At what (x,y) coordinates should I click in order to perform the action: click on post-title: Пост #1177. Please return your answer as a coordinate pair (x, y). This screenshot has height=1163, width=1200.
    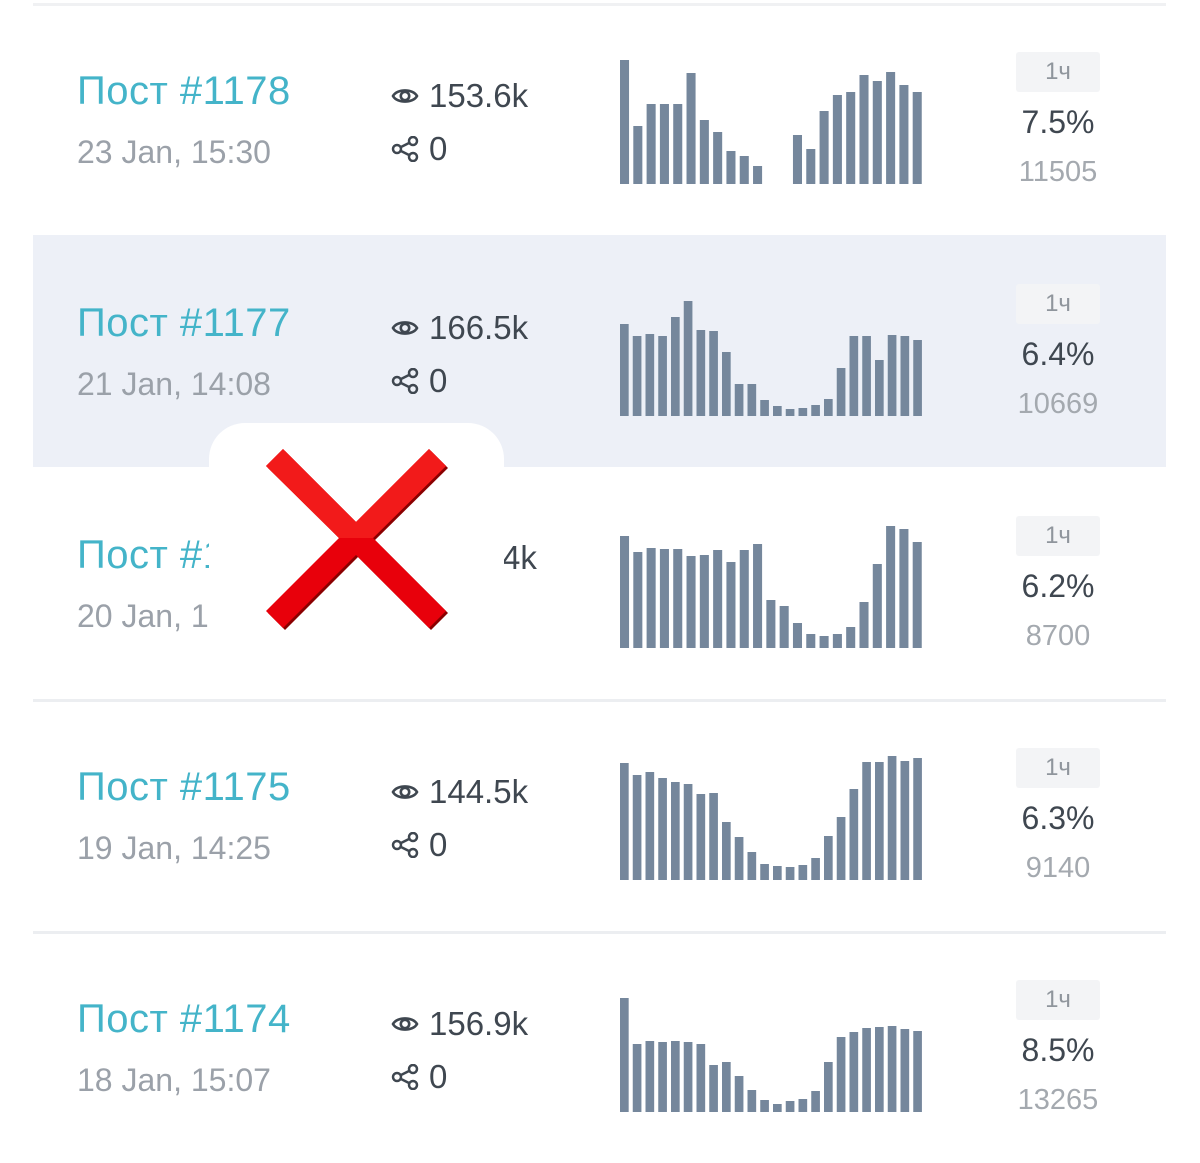
    Looking at the image, I should click on (184, 323).